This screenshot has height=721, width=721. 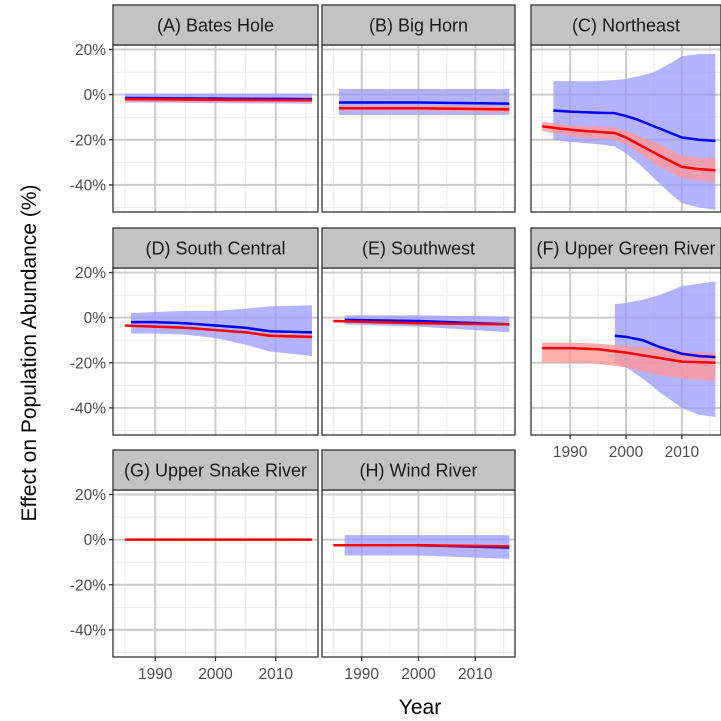 I want to click on panel-title: (H) Wind River, so click(x=418, y=471).